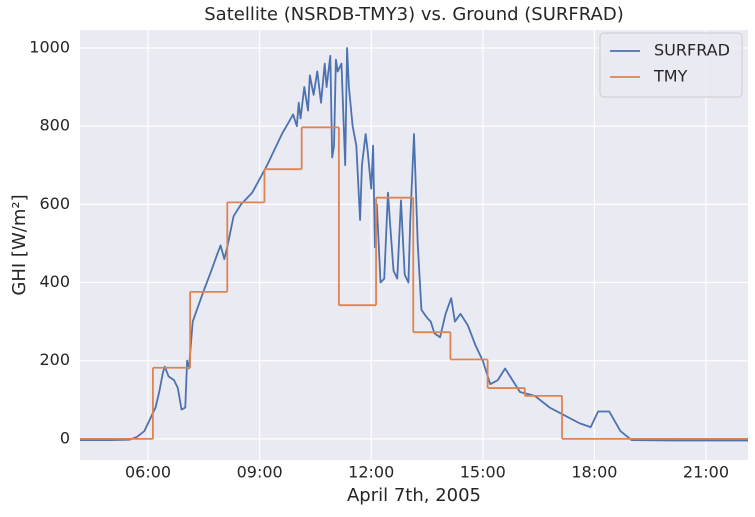  What do you see at coordinates (594, 472) in the screenshot?
I see `x-tick-label: 18:00` at bounding box center [594, 472].